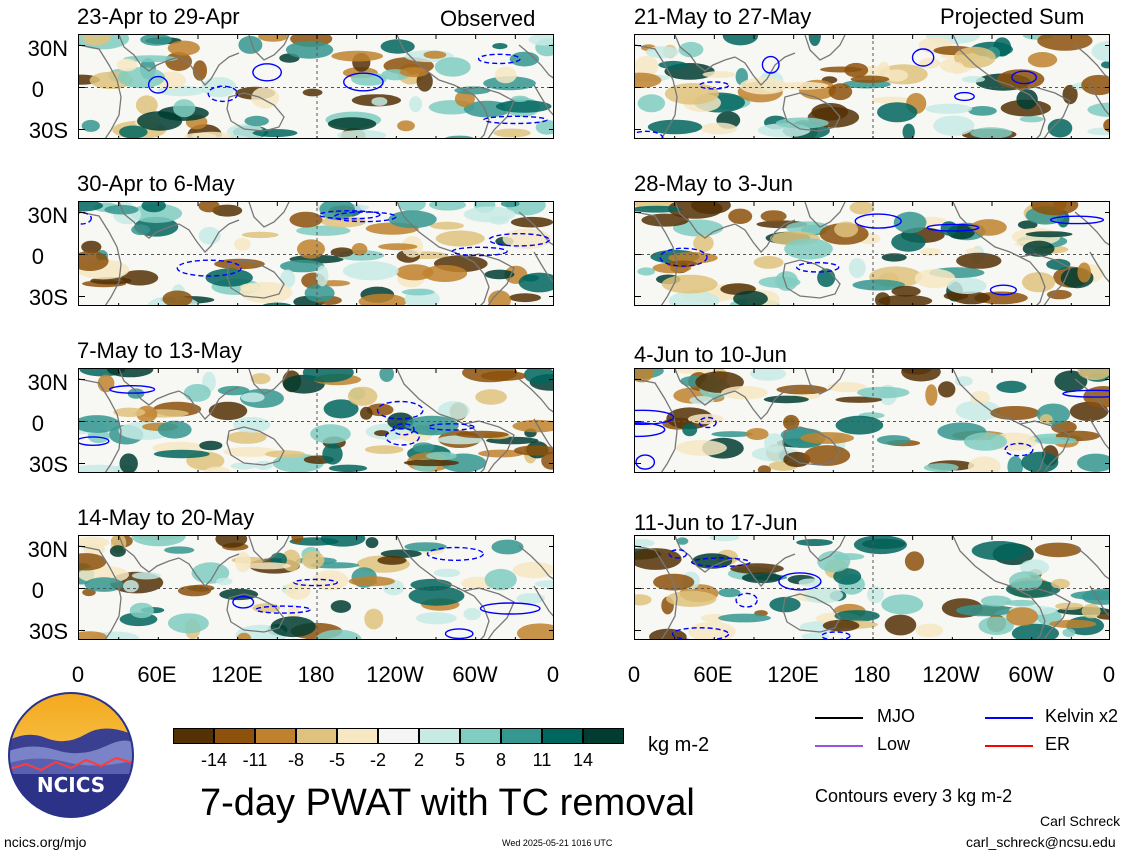 Image resolution: width=1135 pixels, height=856 pixels. I want to click on lat-label-30n: 30N, so click(47, 382).